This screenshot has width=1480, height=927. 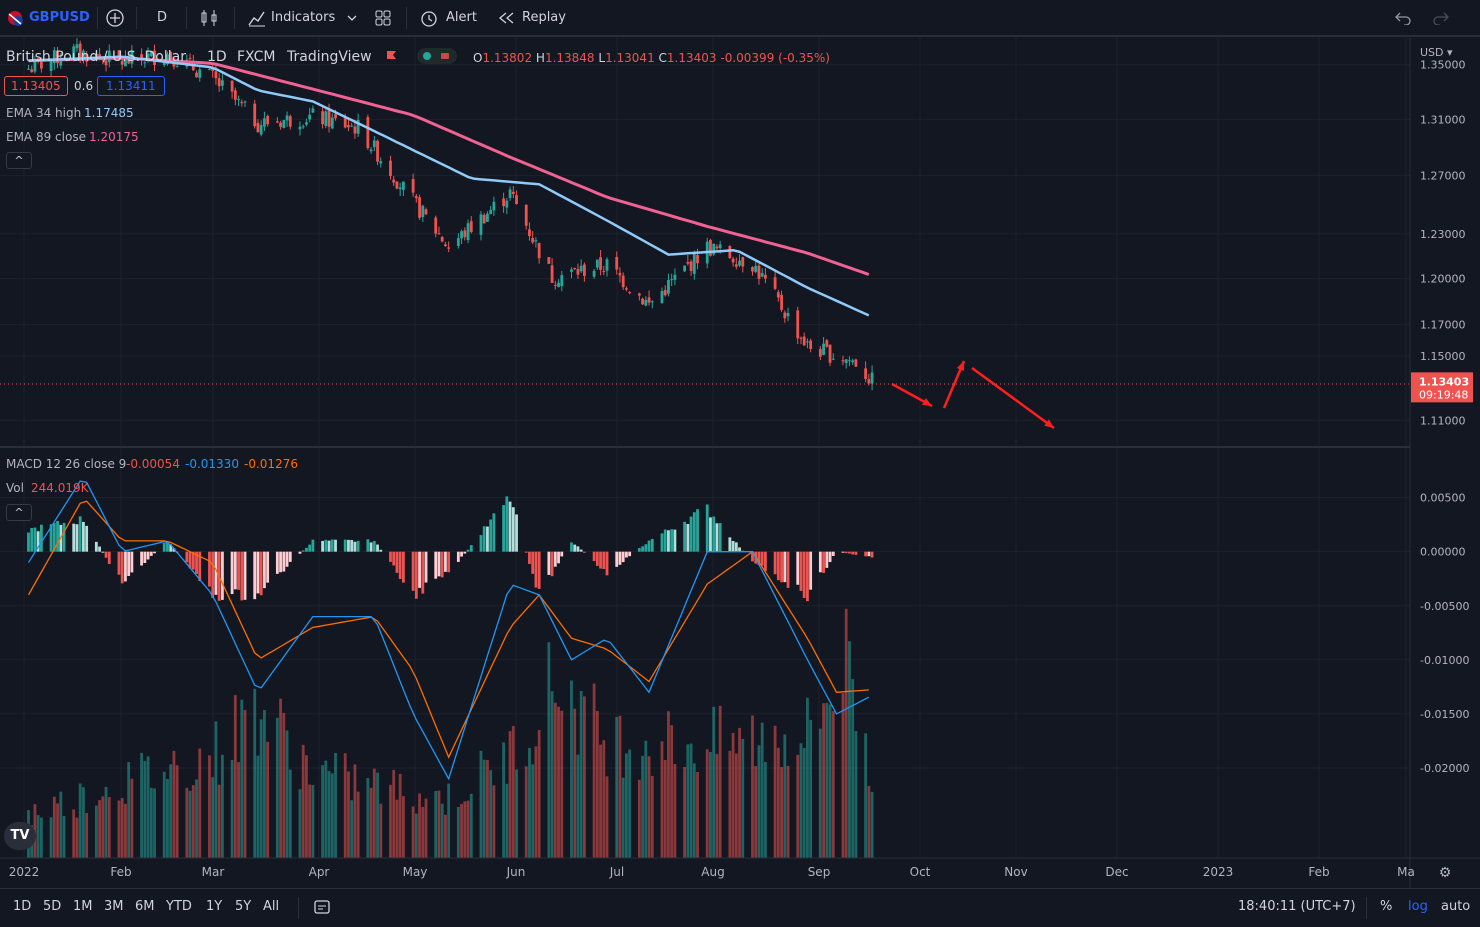 I want to click on macd-histogram, so click(x=450, y=549).